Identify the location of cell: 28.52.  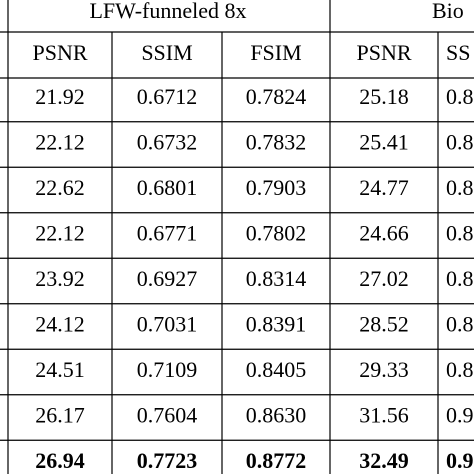
(384, 324).